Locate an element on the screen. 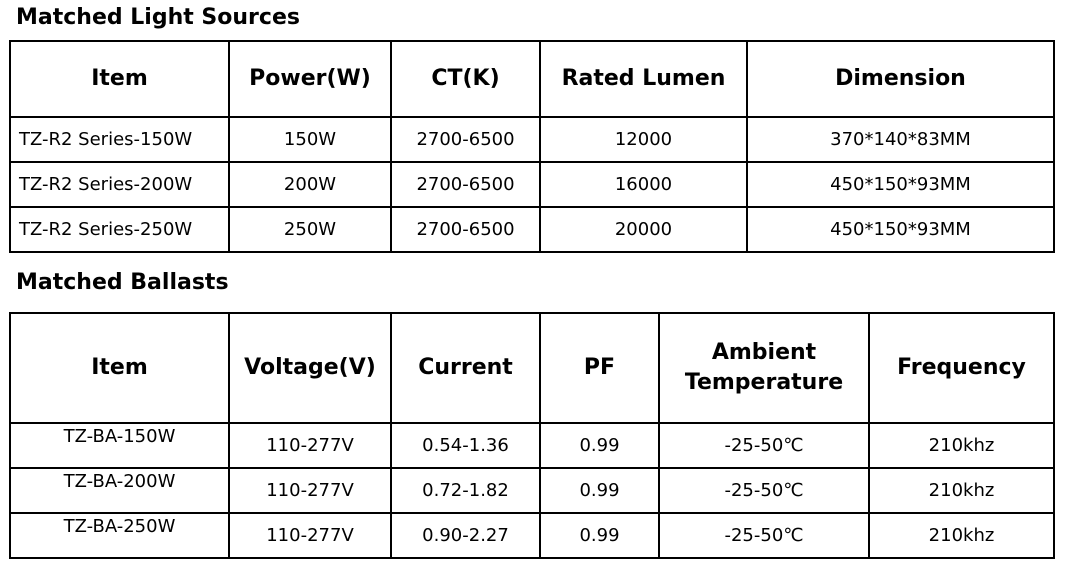 The width and height of the screenshot is (1066, 570). cell-current: 0.90-2.27 is located at coordinates (465, 535).